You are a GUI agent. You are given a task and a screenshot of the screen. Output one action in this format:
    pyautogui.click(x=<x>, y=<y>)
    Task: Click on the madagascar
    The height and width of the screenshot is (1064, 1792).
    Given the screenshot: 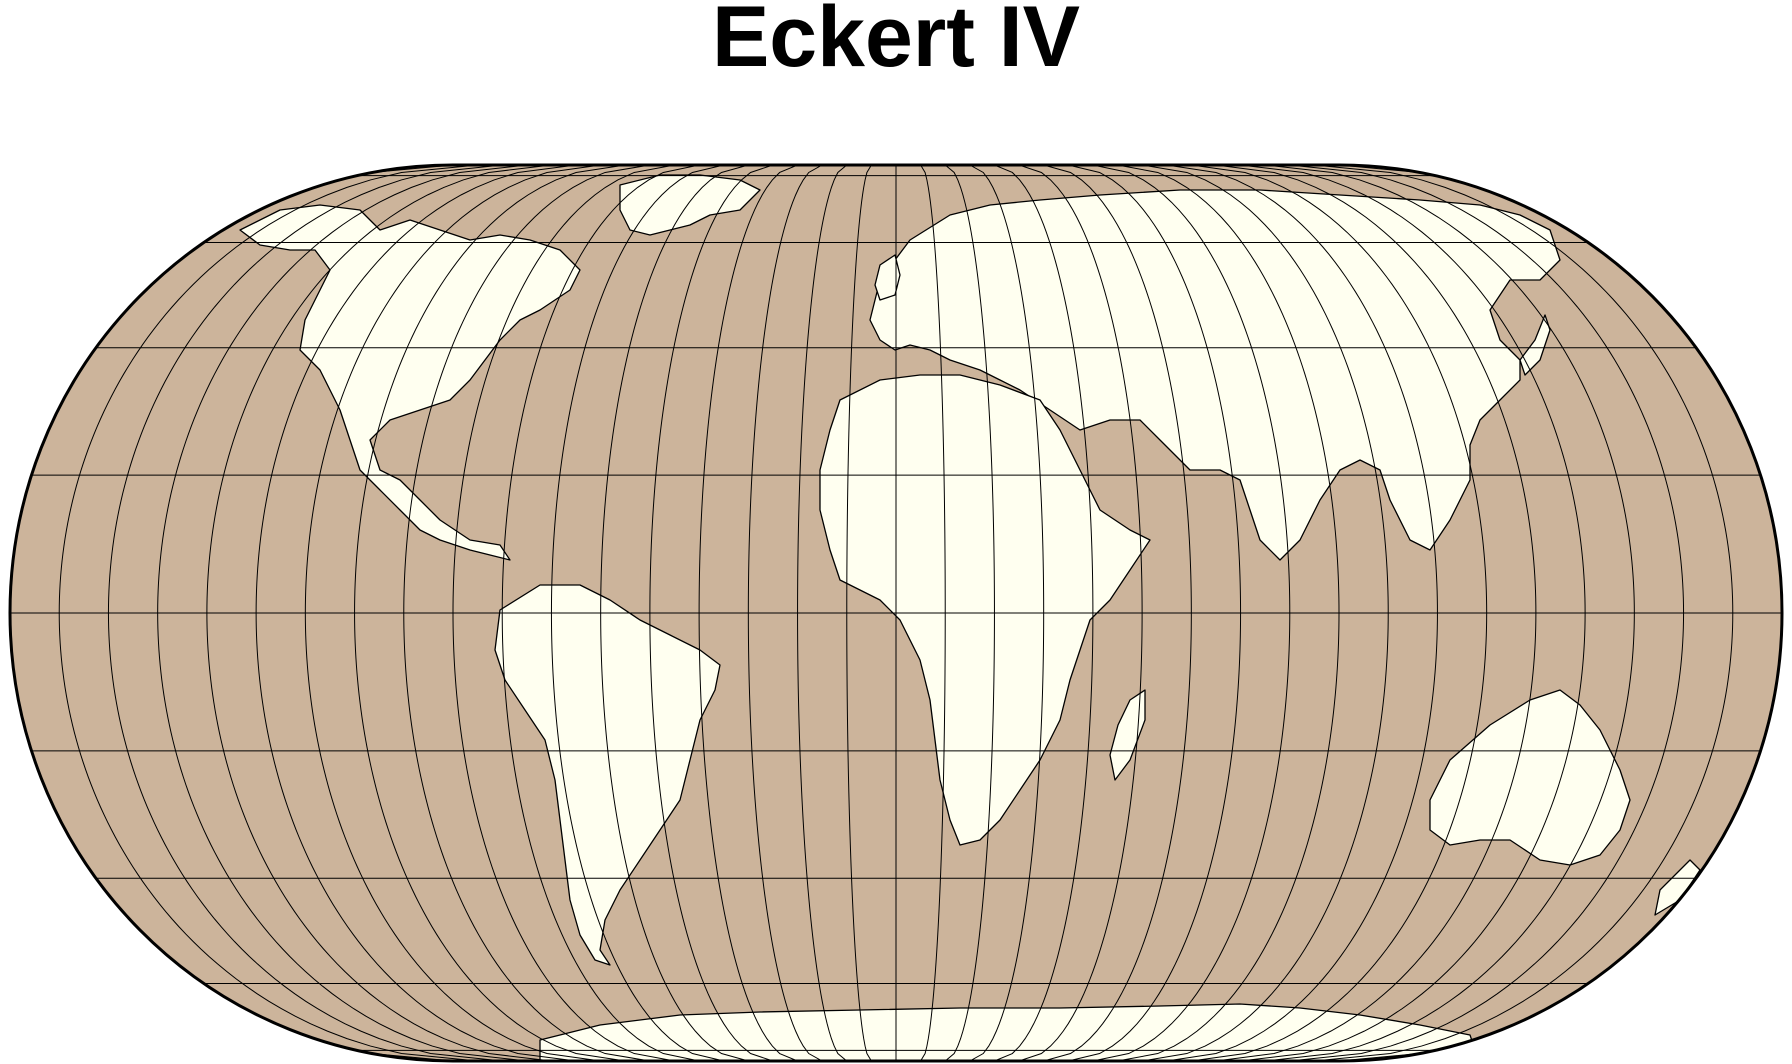 What is the action you would take?
    pyautogui.click(x=1127, y=735)
    